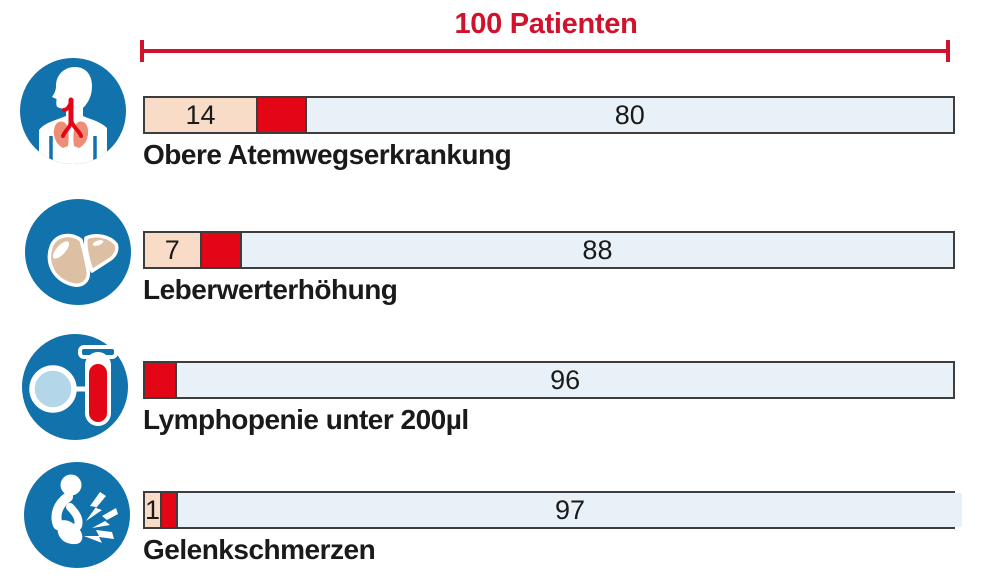 This screenshot has height=587, width=981. Describe the element at coordinates (75, 387) in the screenshot. I see `blood-test-icon` at that location.